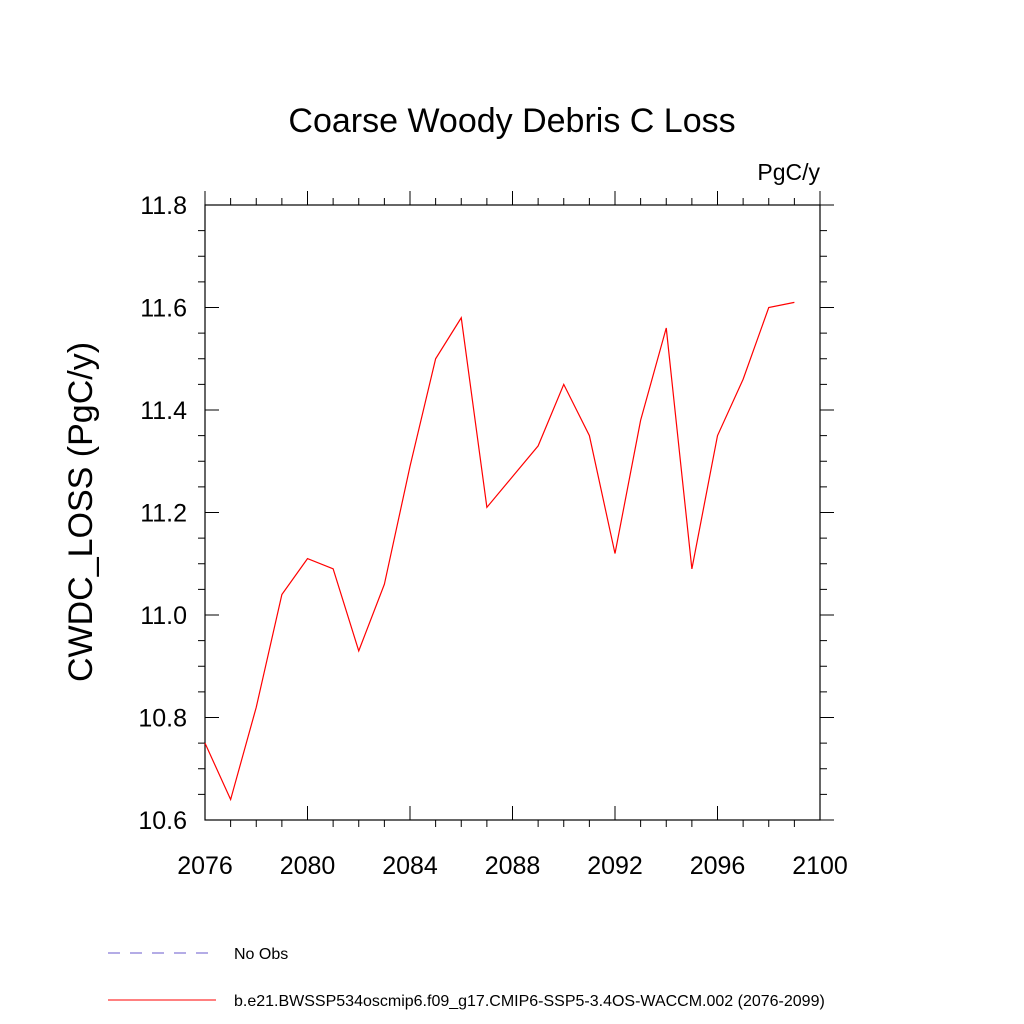 The image size is (1024, 1024). Describe the element at coordinates (410, 866) in the screenshot. I see `x-tick-label: 2084` at that location.